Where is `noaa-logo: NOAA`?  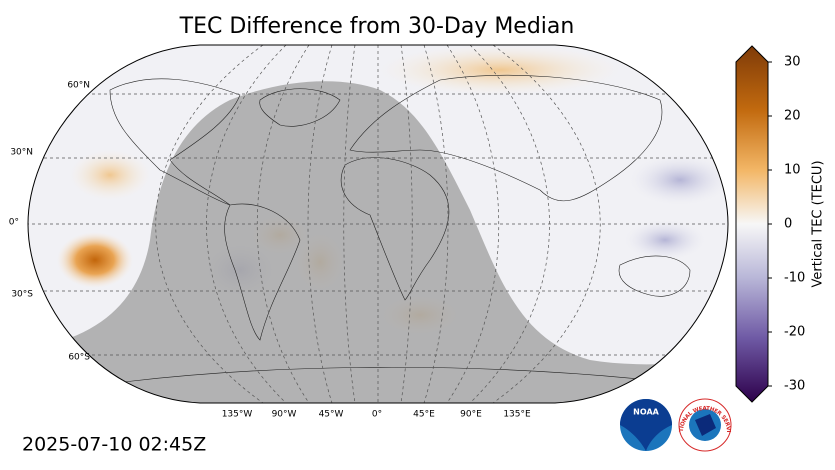 noaa-logo: NOAA is located at coordinates (646, 425).